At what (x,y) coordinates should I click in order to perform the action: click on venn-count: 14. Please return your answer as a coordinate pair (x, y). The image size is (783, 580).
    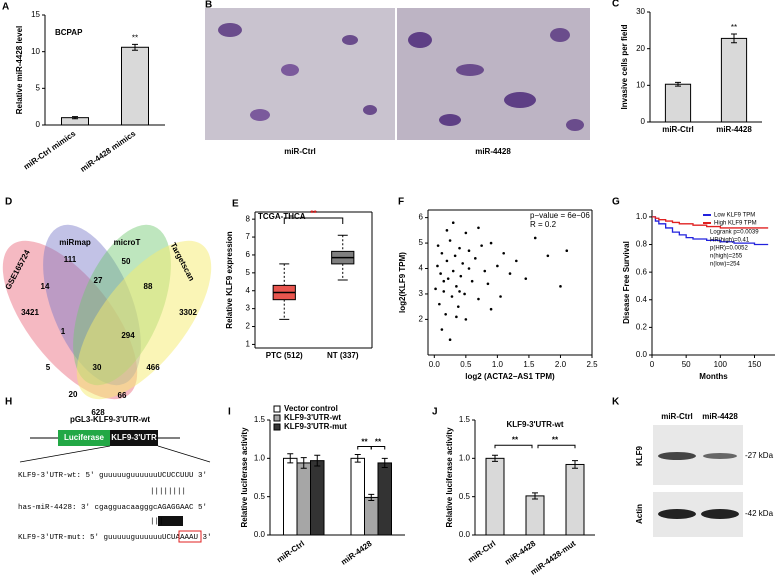
    Looking at the image, I should click on (45, 286).